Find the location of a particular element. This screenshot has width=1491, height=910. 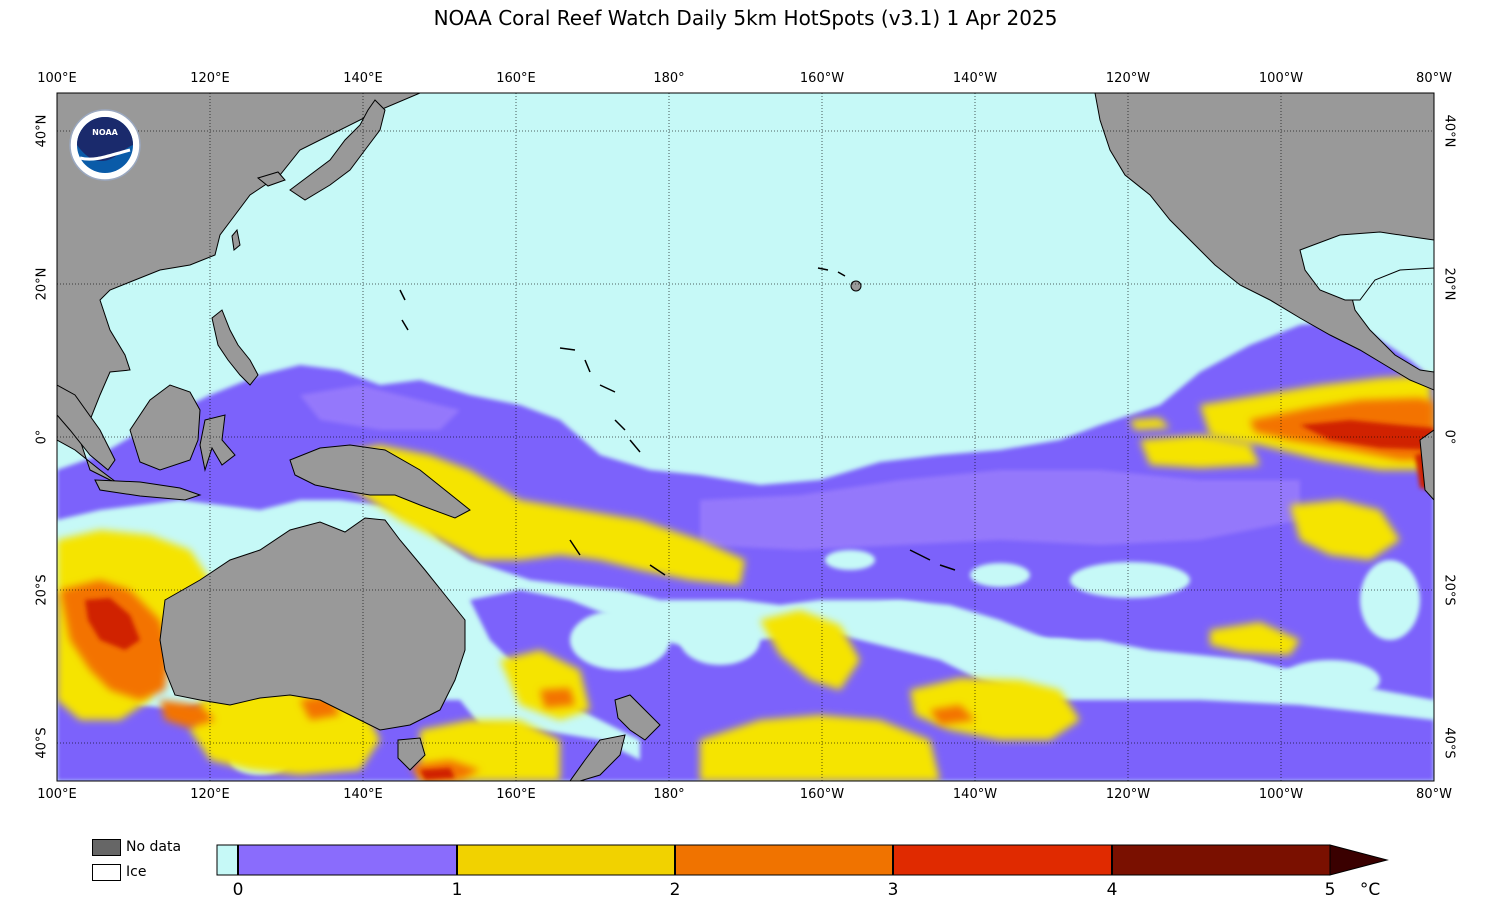

lon-tick-bottom: 140°E is located at coordinates (363, 794).